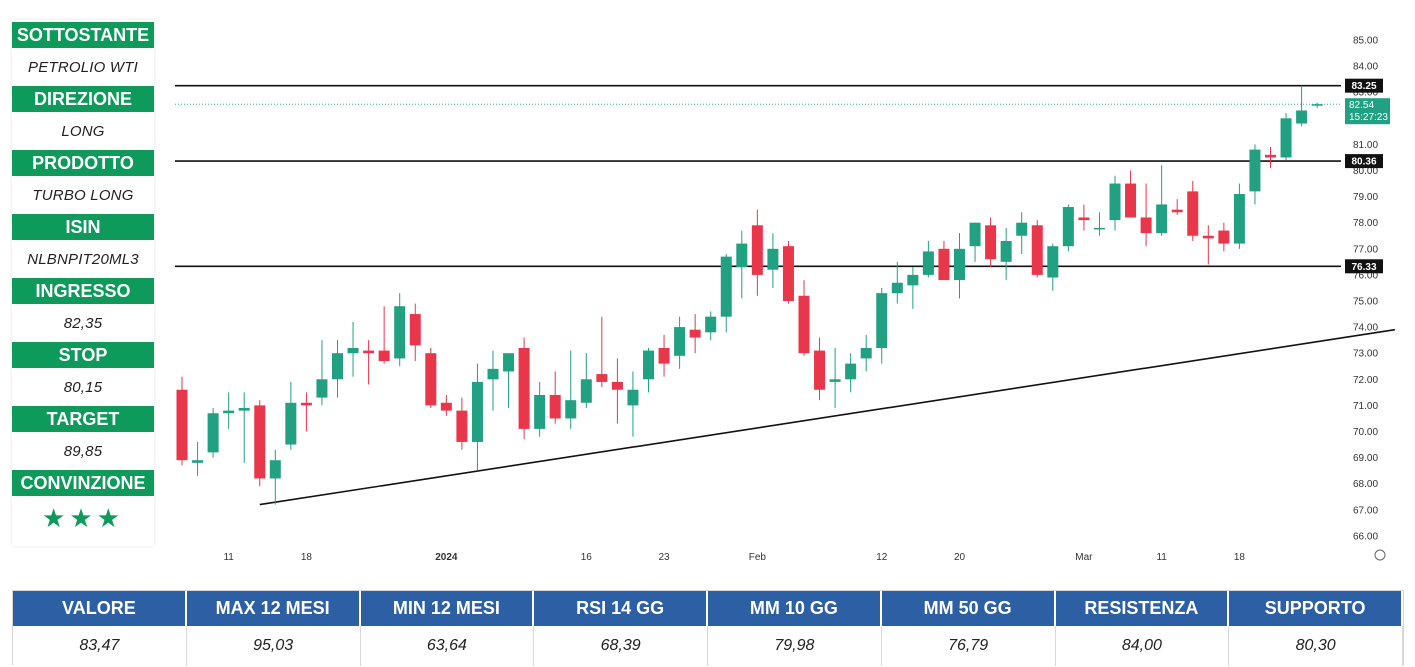 The image size is (1415, 667). Describe the element at coordinates (1365, 145) in the screenshot. I see `y-tick-label: 81.00` at that location.